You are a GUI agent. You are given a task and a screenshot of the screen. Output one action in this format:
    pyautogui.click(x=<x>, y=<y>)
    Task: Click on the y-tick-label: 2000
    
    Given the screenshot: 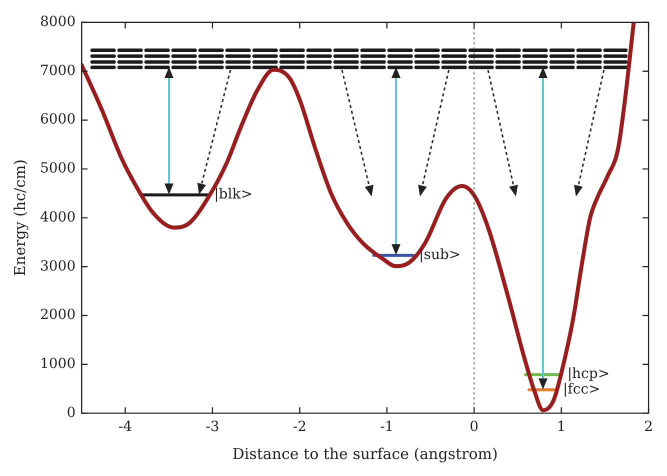 What is the action you would take?
    pyautogui.click(x=58, y=315)
    